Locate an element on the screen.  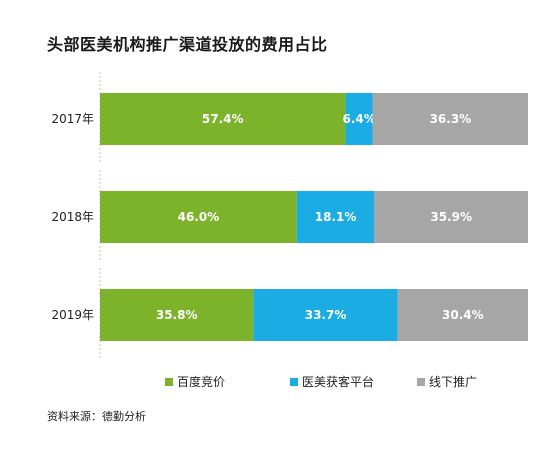
data-label: 36.3% is located at coordinates (451, 119).